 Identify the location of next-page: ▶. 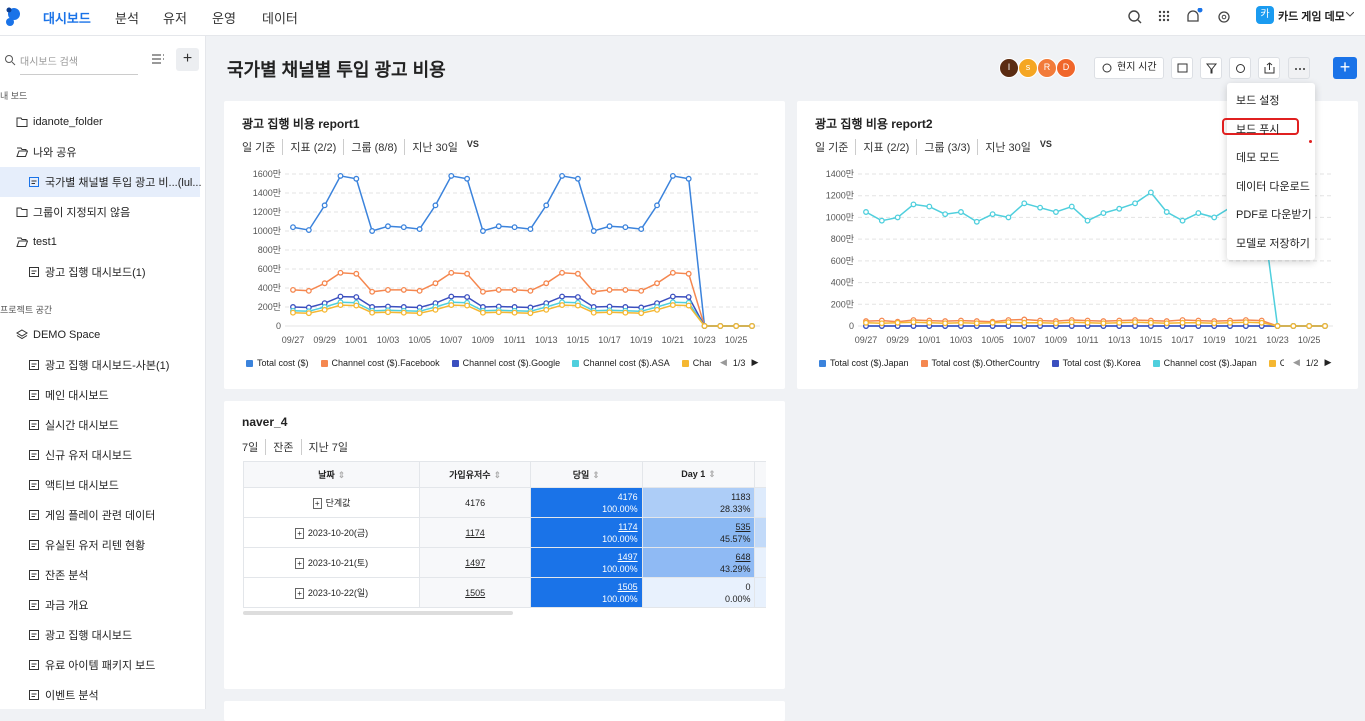
(1328, 362).